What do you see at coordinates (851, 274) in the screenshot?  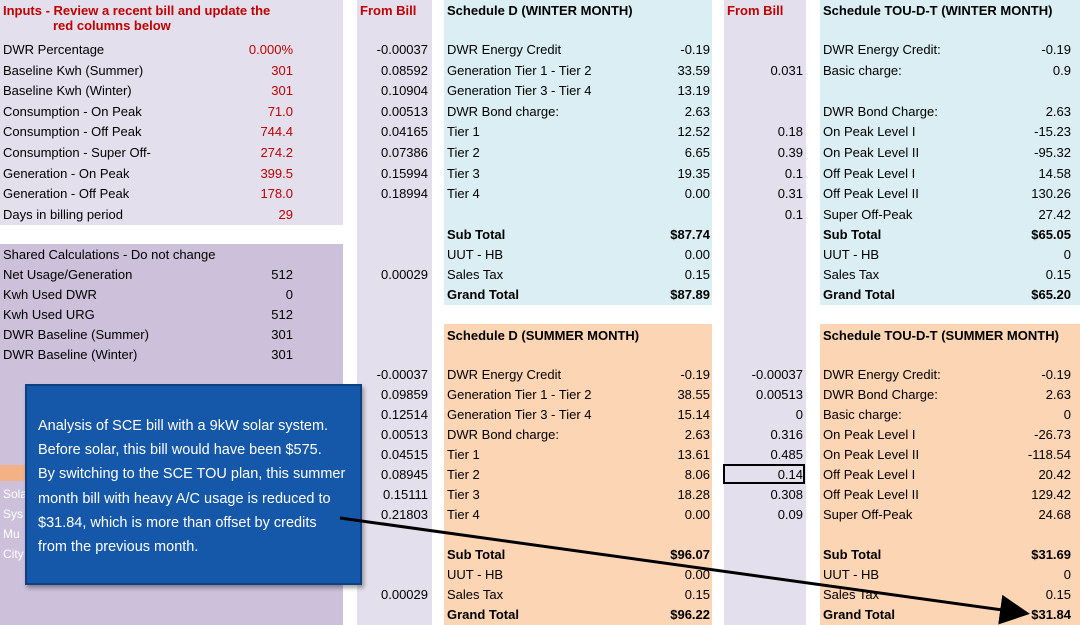 I see `tou_winter-tax-label: Sales Tax` at bounding box center [851, 274].